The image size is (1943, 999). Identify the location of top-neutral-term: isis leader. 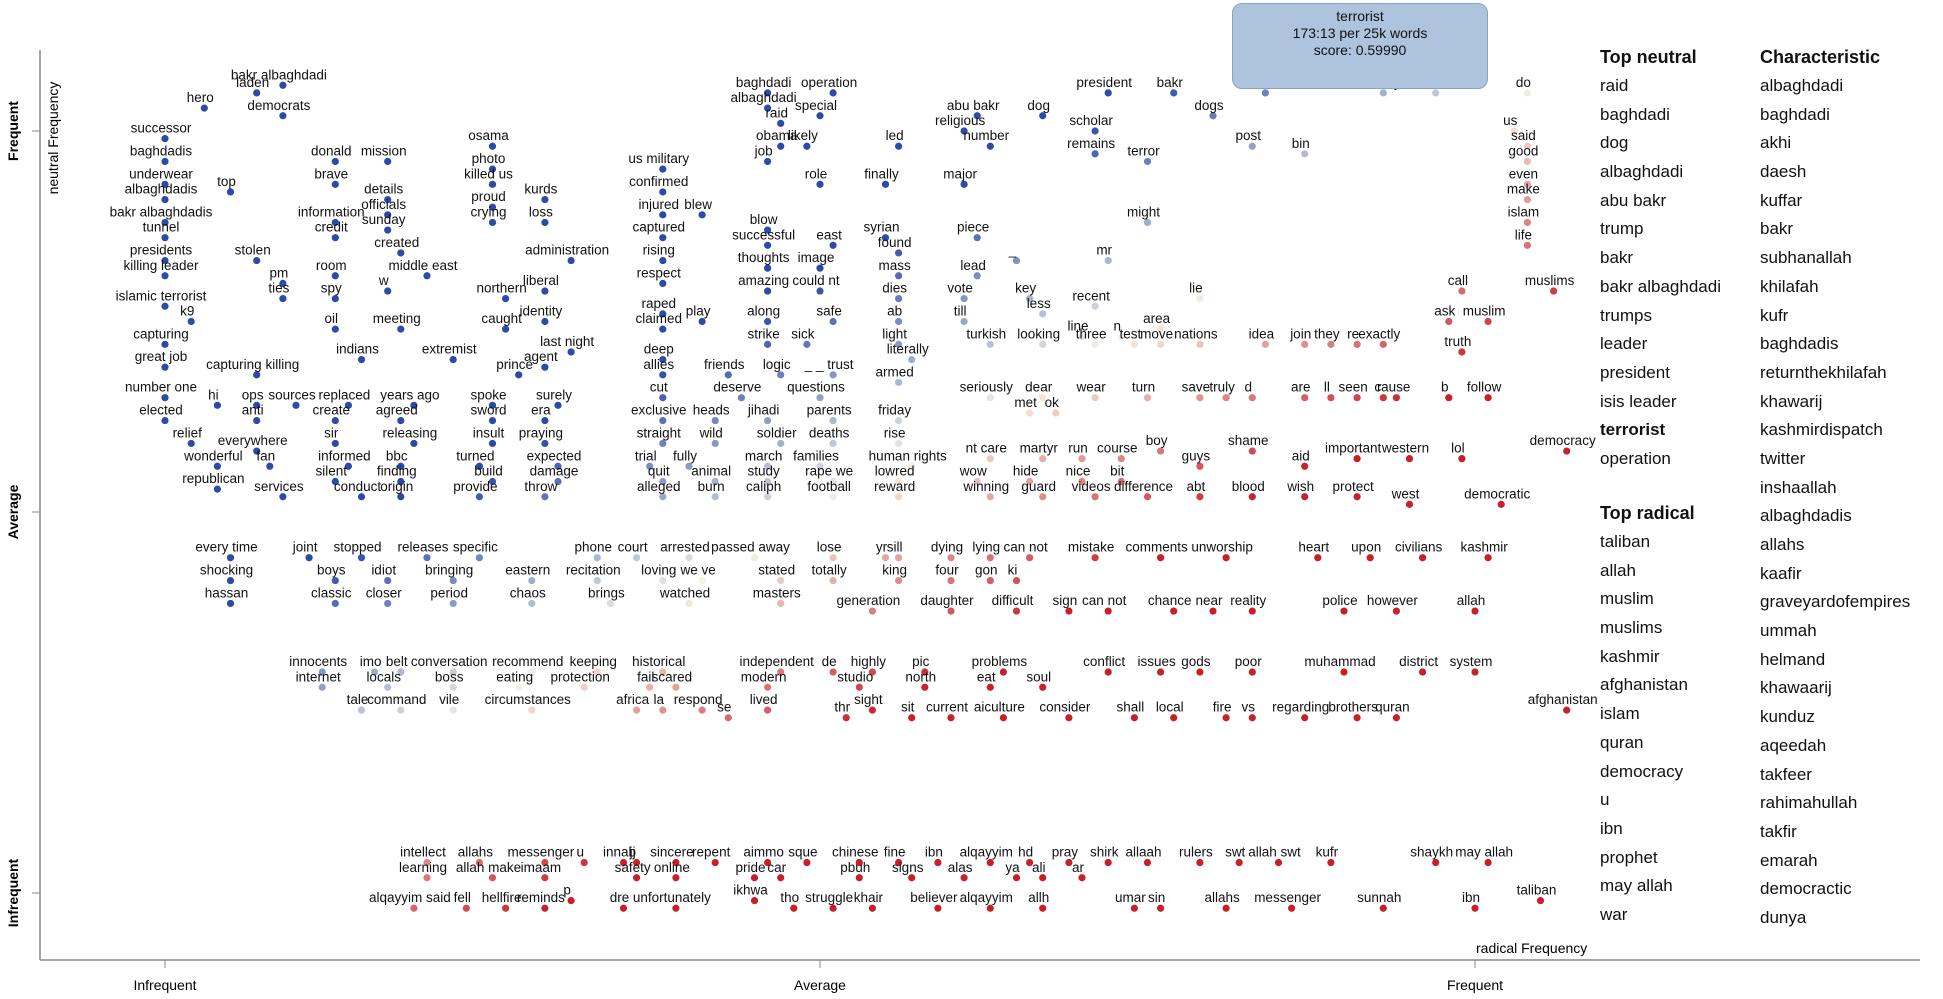
(1638, 401).